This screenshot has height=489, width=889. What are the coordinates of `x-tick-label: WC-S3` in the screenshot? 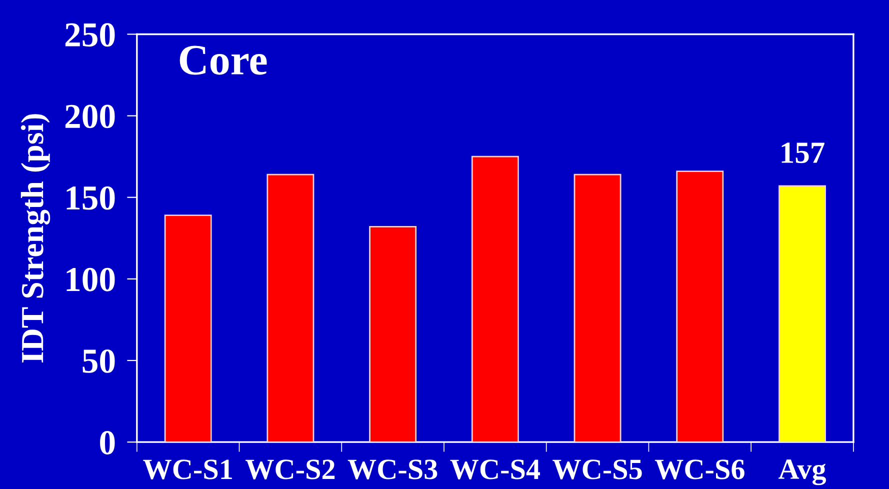 It's located at (393, 470).